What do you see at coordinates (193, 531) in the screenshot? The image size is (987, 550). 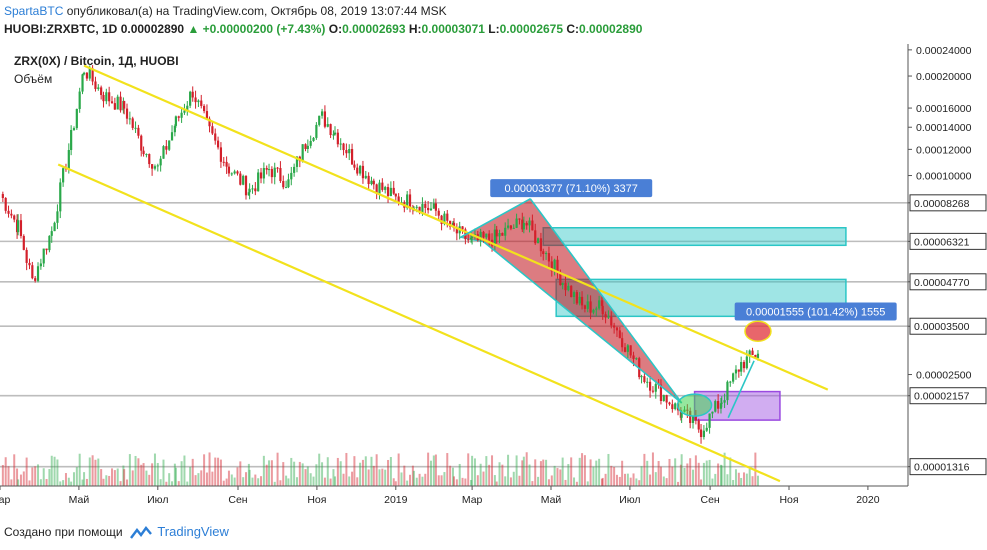 I see `tradingview-link: TradingView` at bounding box center [193, 531].